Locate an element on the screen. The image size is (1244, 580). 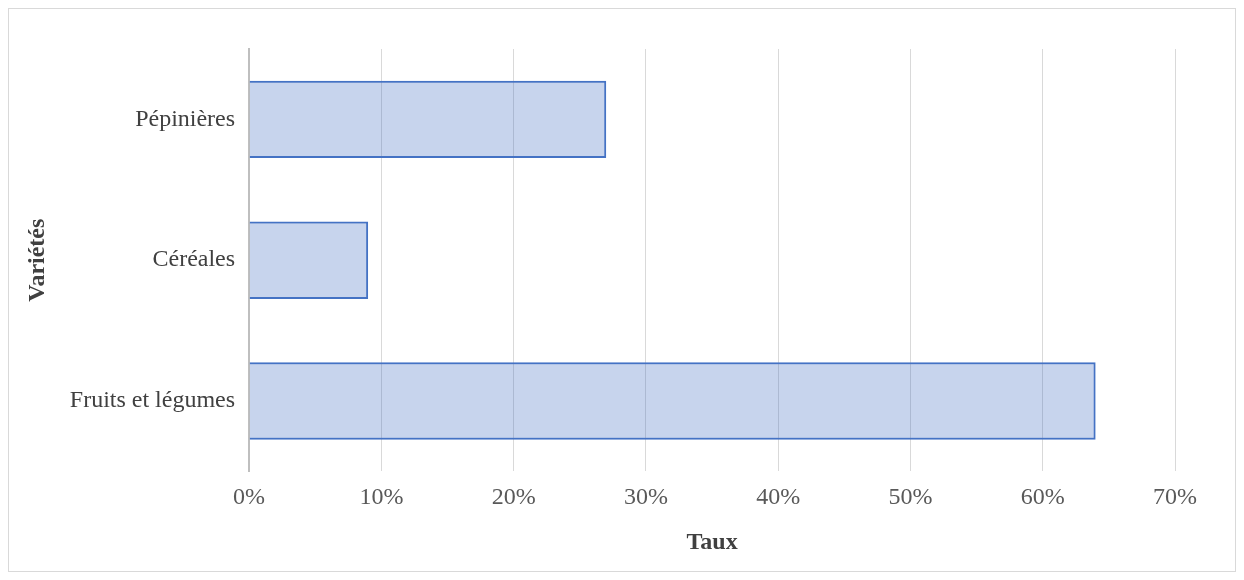
x-tick-label: 20% is located at coordinates (513, 496).